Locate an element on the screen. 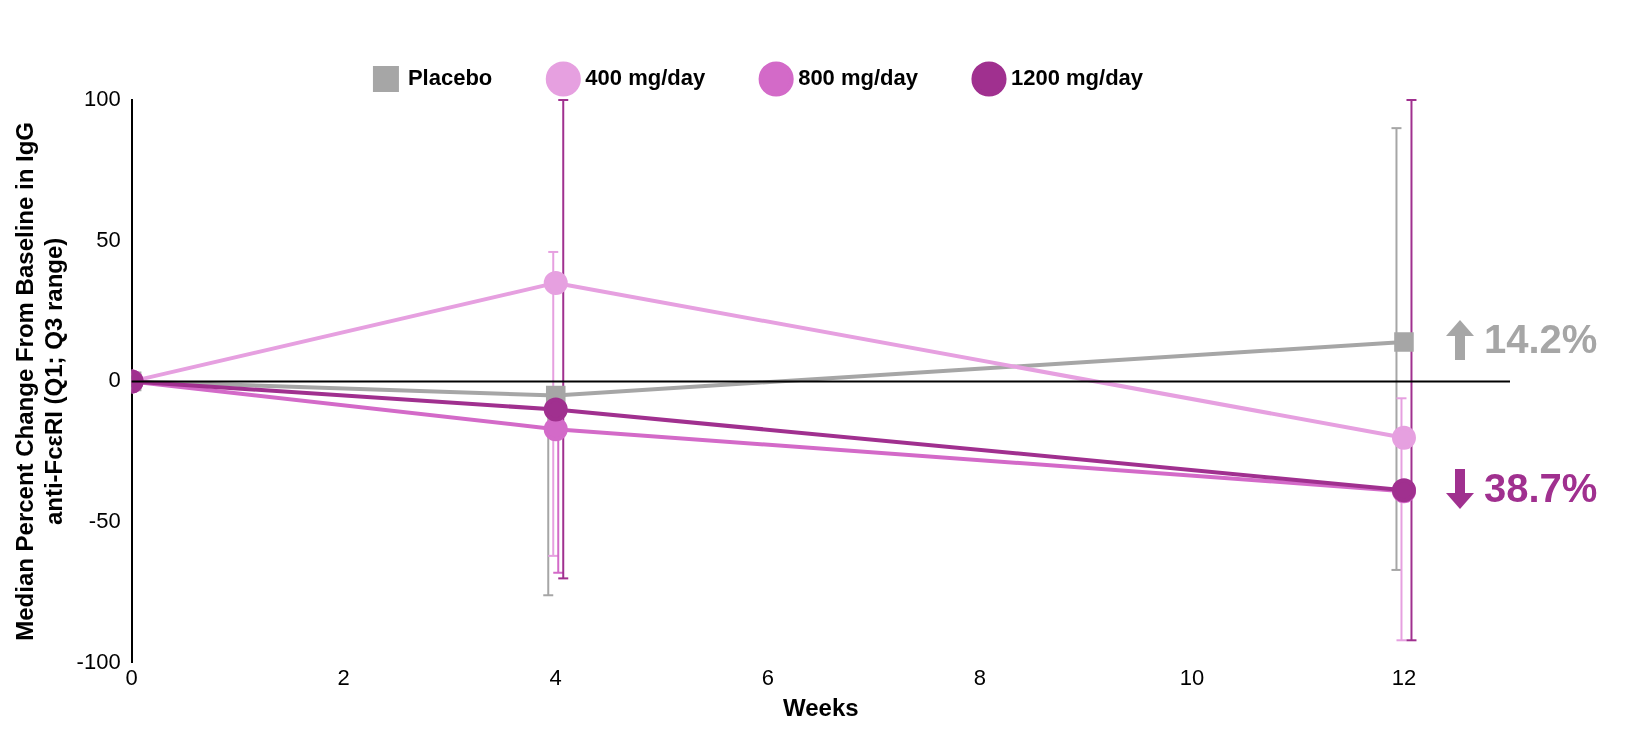 This screenshot has height=732, width=1633. legend-label: 400 mg/day is located at coordinates (645, 78).